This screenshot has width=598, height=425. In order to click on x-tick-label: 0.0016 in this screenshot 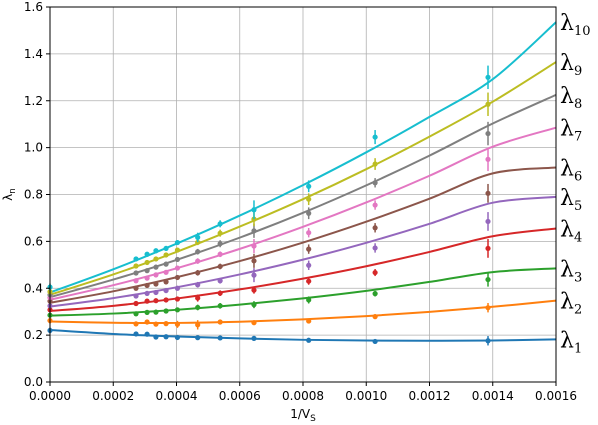, I will do `click(556, 396)`.